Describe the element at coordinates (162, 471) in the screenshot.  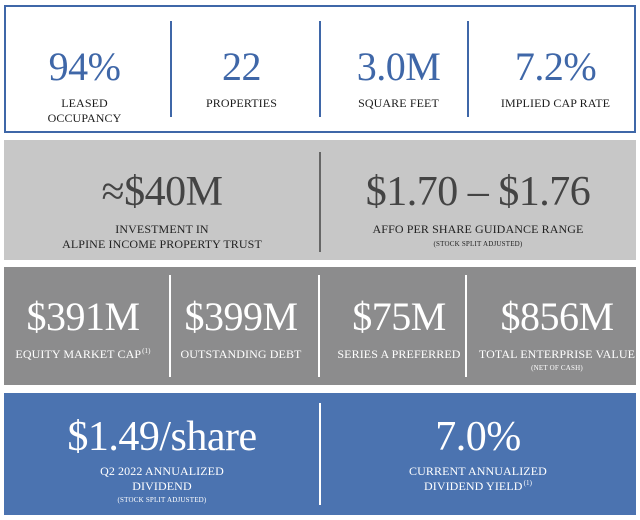
I see `metric-label-line1: Q2 2022 ANNUALIZED` at that location.